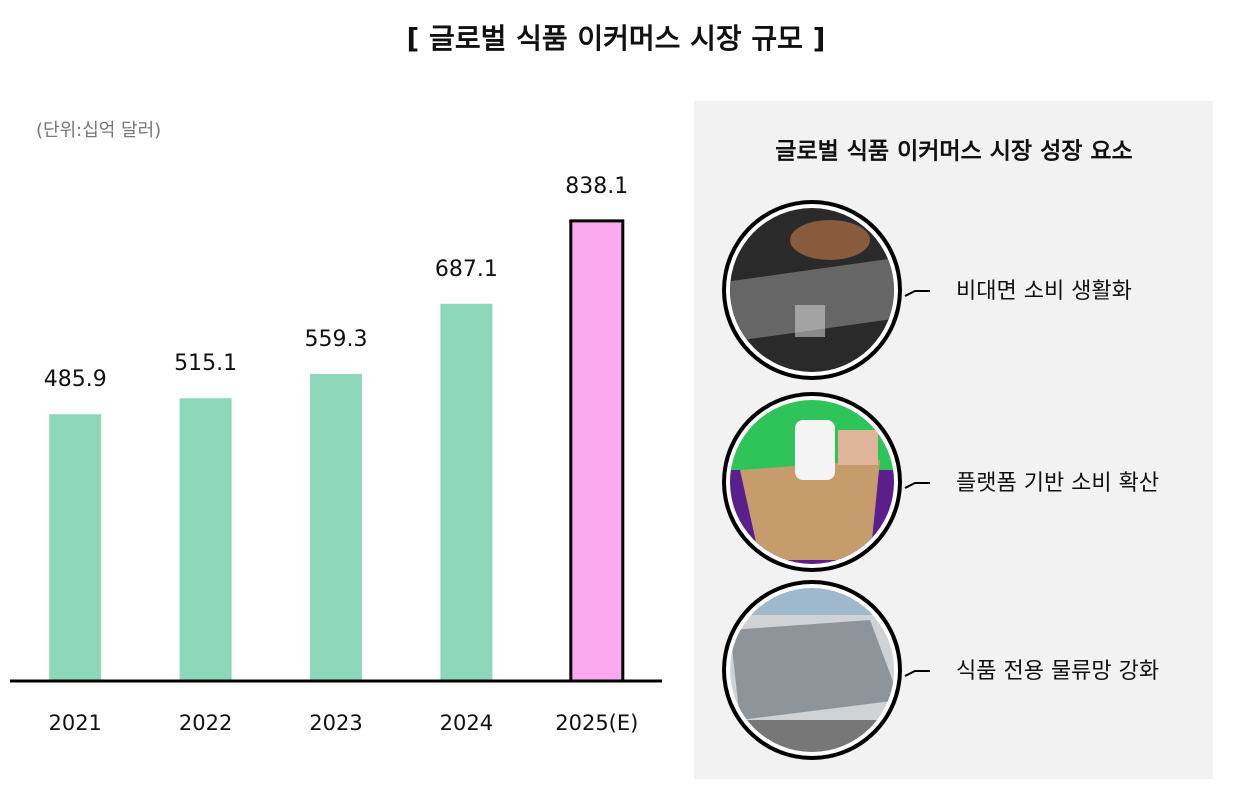 The width and height of the screenshot is (1233, 810). What do you see at coordinates (1057, 483) in the screenshot?
I see `item-label: 플랫폼 기반 소비 확산` at bounding box center [1057, 483].